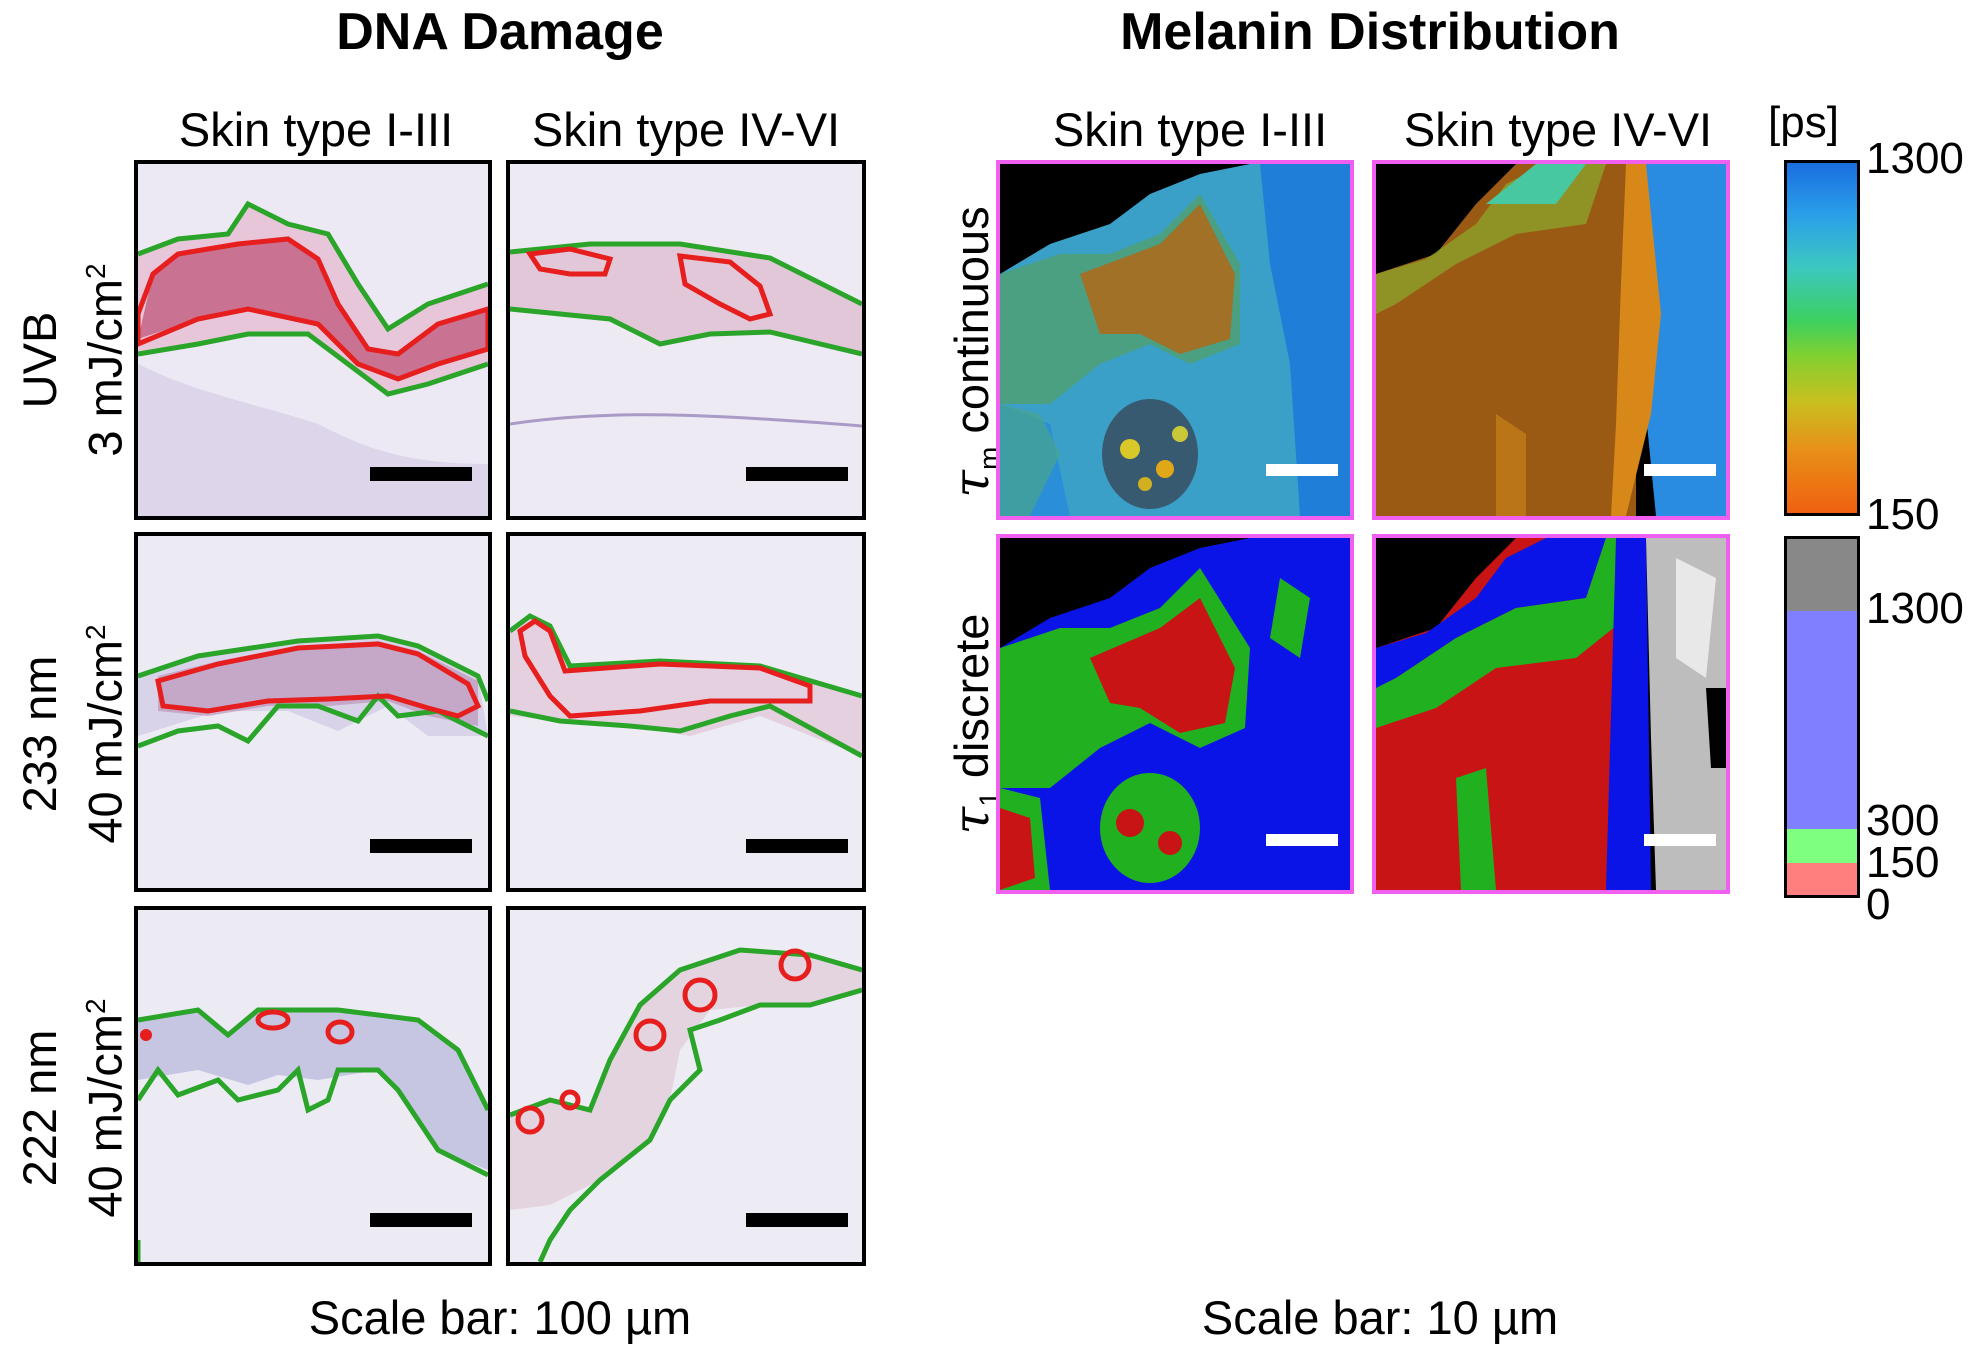 The image size is (1984, 1359). I want to click on colorbar-unit: [ps], so click(1803, 122).